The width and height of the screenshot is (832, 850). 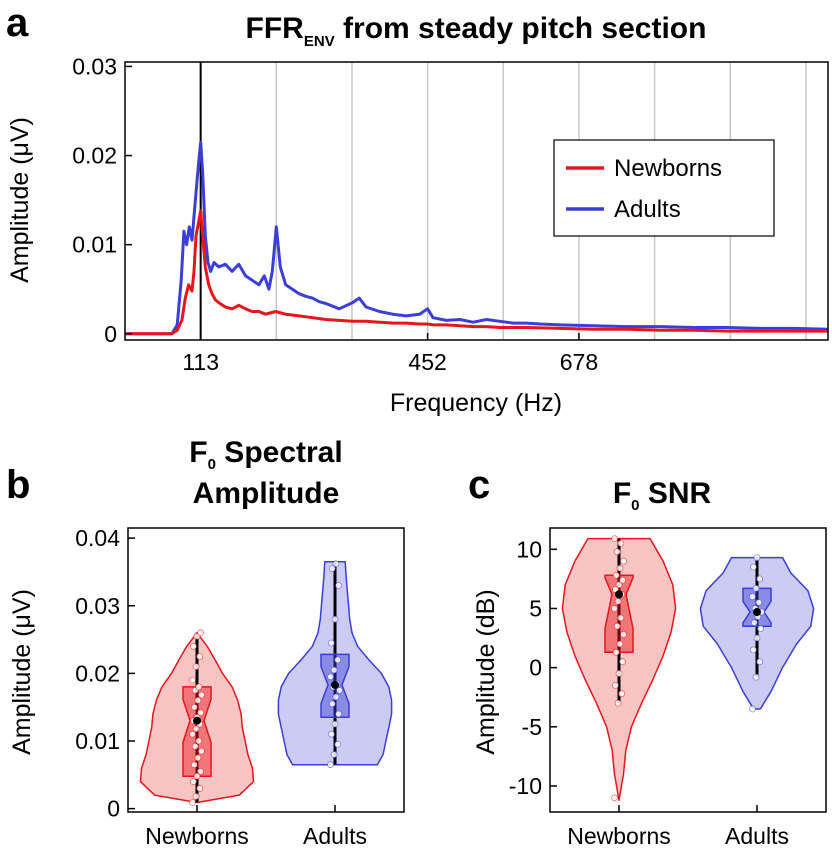 What do you see at coordinates (579, 362) in the screenshot?
I see `x-tick-label: 678` at bounding box center [579, 362].